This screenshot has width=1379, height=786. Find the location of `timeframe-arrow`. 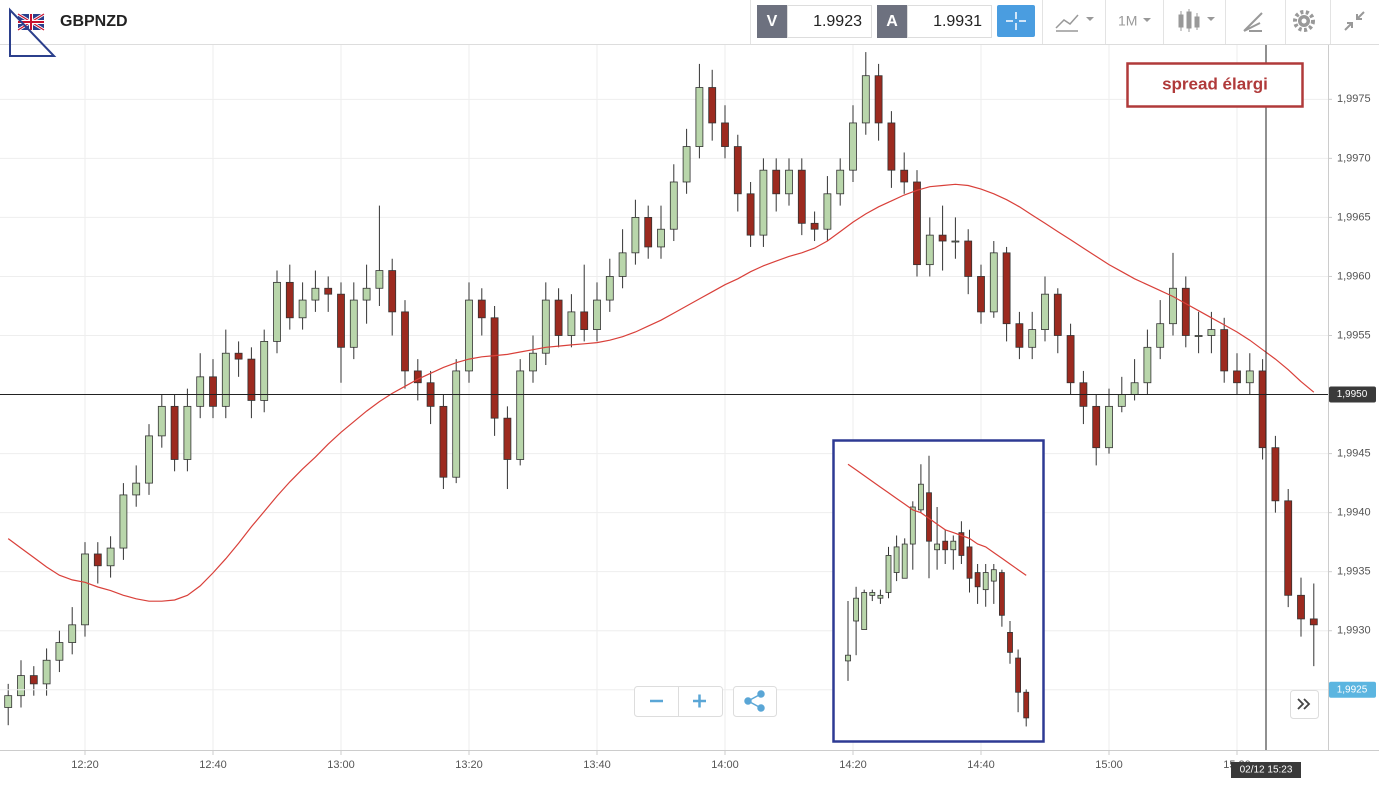

timeframe-arrow is located at coordinates (1147, 20).